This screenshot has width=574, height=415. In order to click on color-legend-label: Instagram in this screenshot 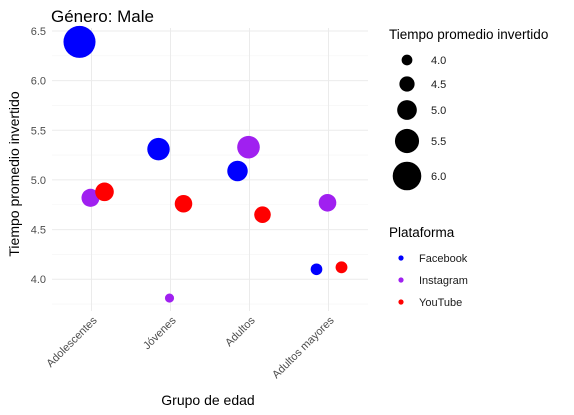, I will do `click(443, 281)`.